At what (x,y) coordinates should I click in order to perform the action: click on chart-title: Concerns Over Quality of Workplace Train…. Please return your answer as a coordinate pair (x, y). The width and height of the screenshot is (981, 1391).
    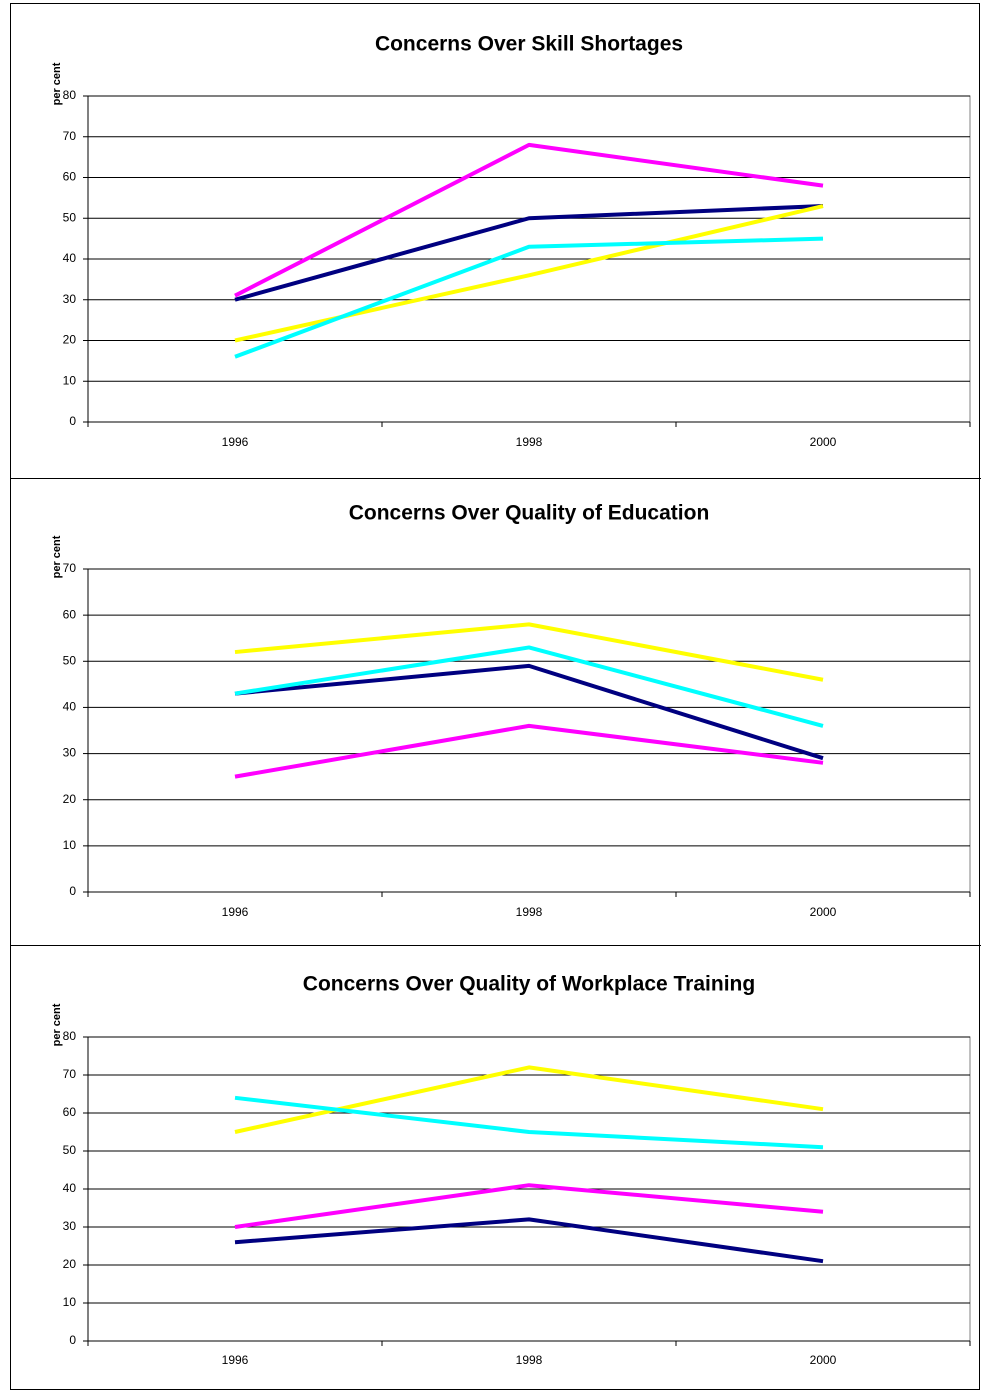
    Looking at the image, I should click on (529, 984).